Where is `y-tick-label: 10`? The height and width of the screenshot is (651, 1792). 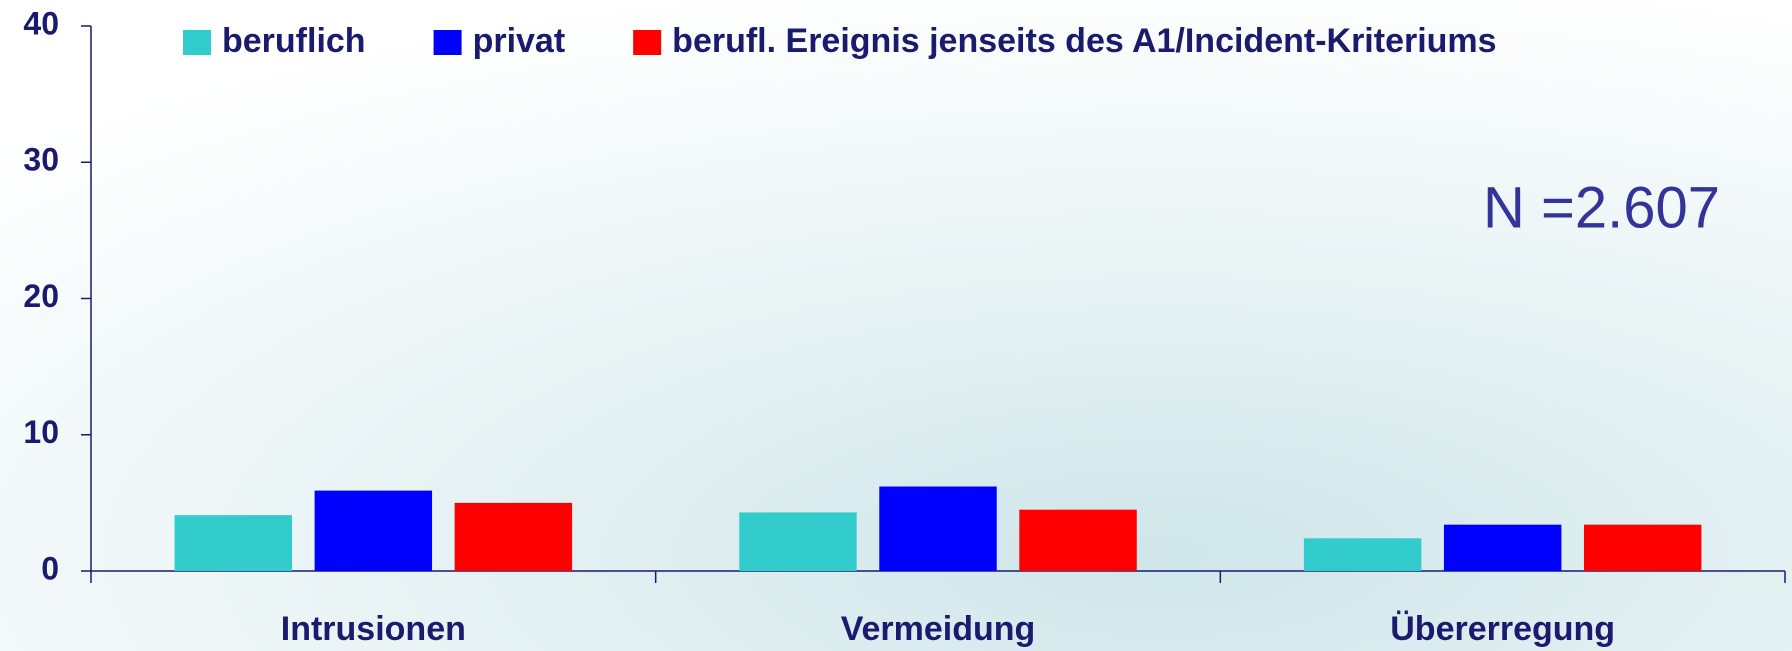 y-tick-label: 10 is located at coordinates (41, 432).